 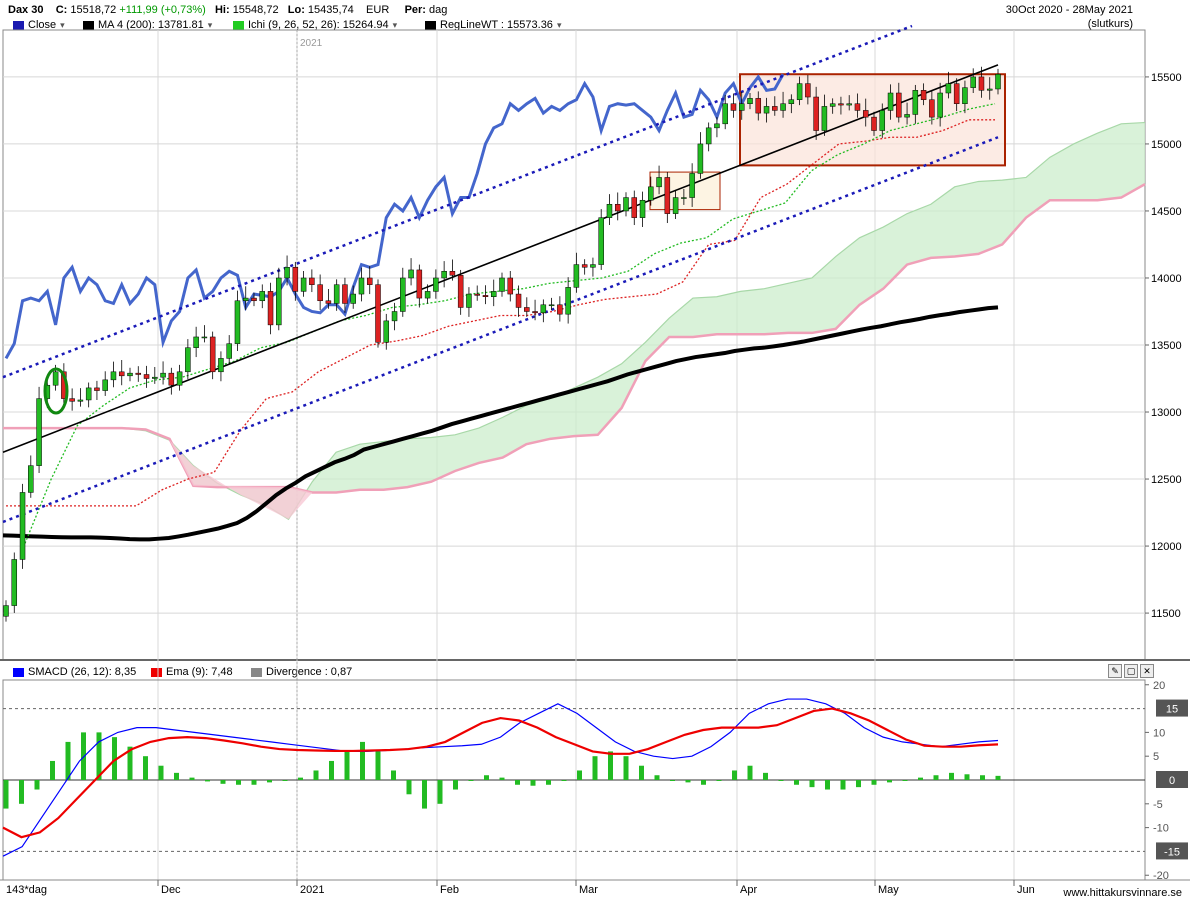 I want to click on x-tick-label: Feb, so click(x=449, y=890).